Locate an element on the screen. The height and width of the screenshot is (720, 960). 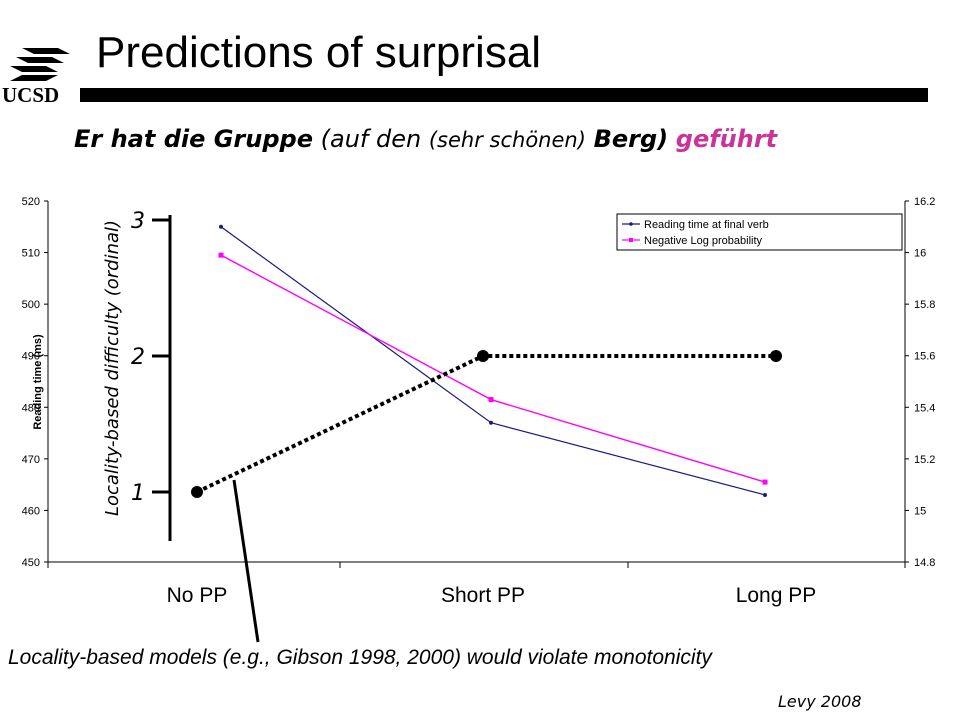
y-tick-label: 500 is located at coordinates (31, 305).